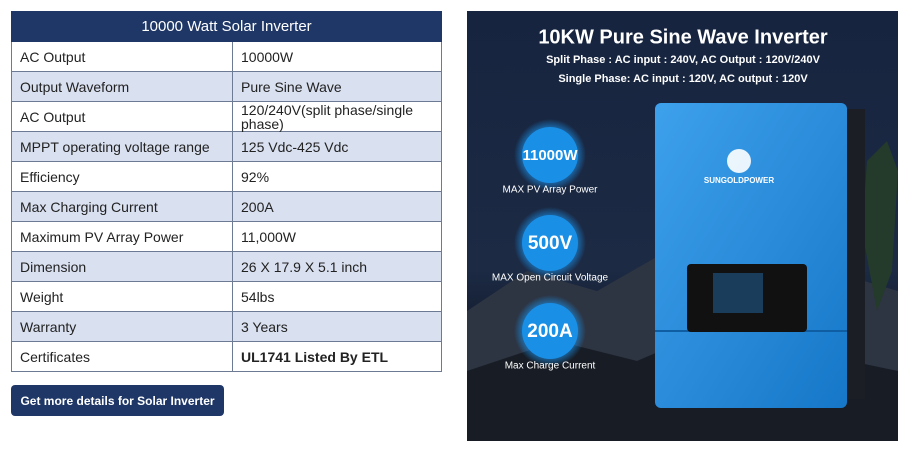 The height and width of the screenshot is (453, 916). I want to click on inverter-side, so click(855, 254).